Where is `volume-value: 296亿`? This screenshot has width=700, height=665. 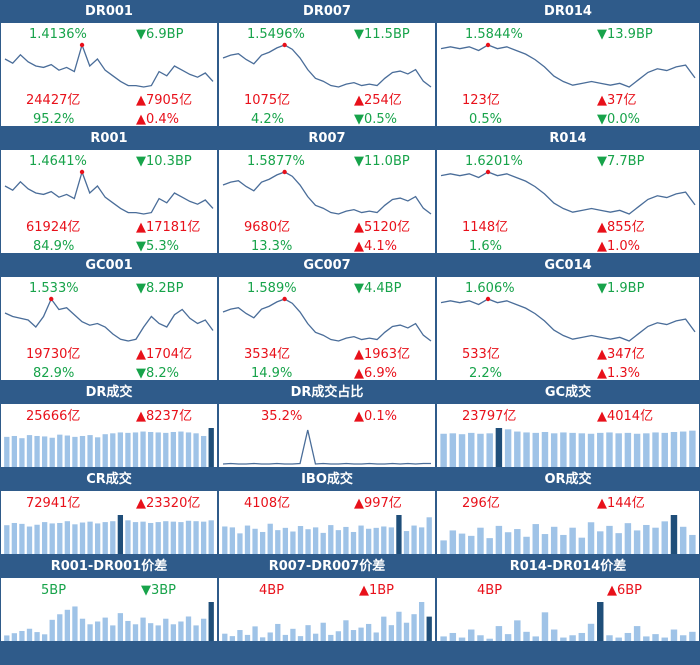 volume-value: 296亿 is located at coordinates (481, 503).